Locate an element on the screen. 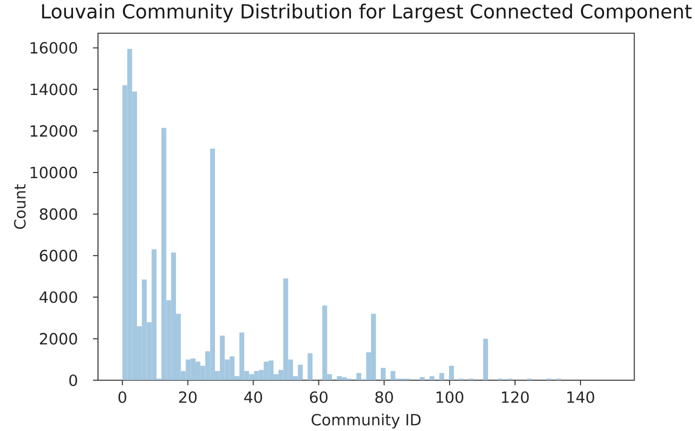 This screenshot has height=431, width=695. y-tick-label: 4000 is located at coordinates (59, 297).